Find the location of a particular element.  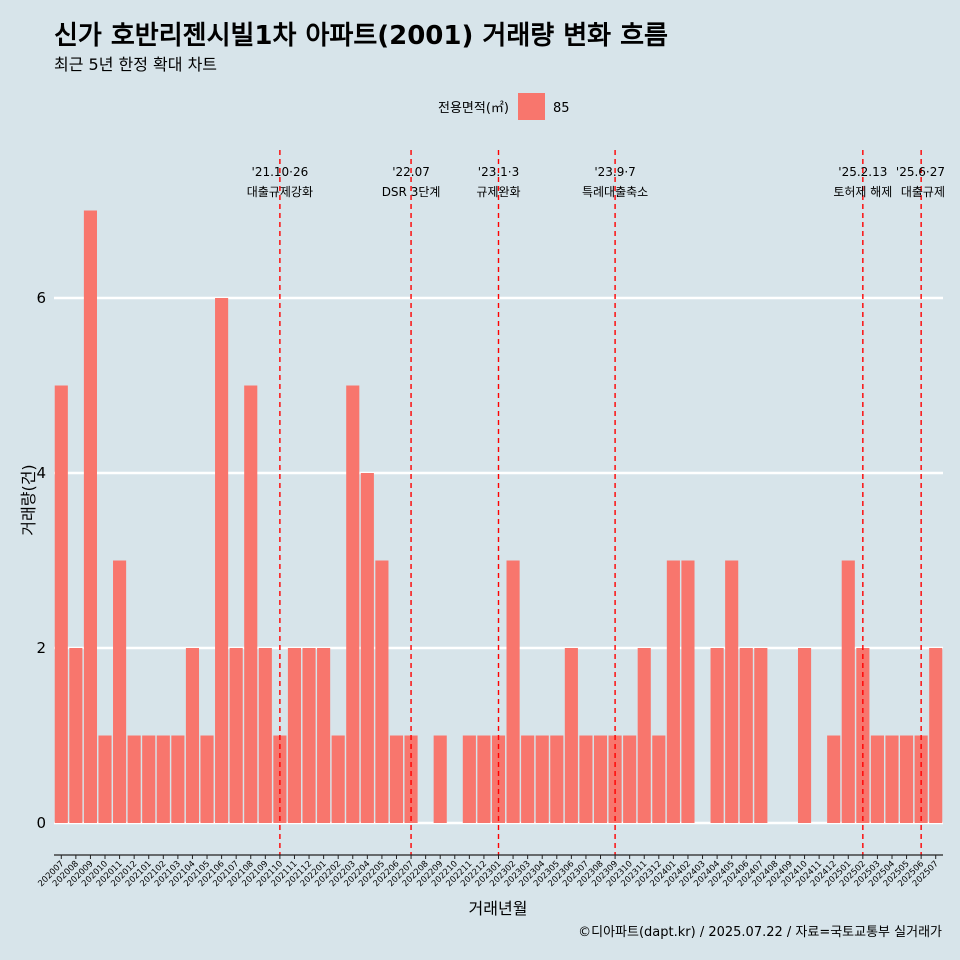

event-date: '23.9·7 is located at coordinates (614, 172).